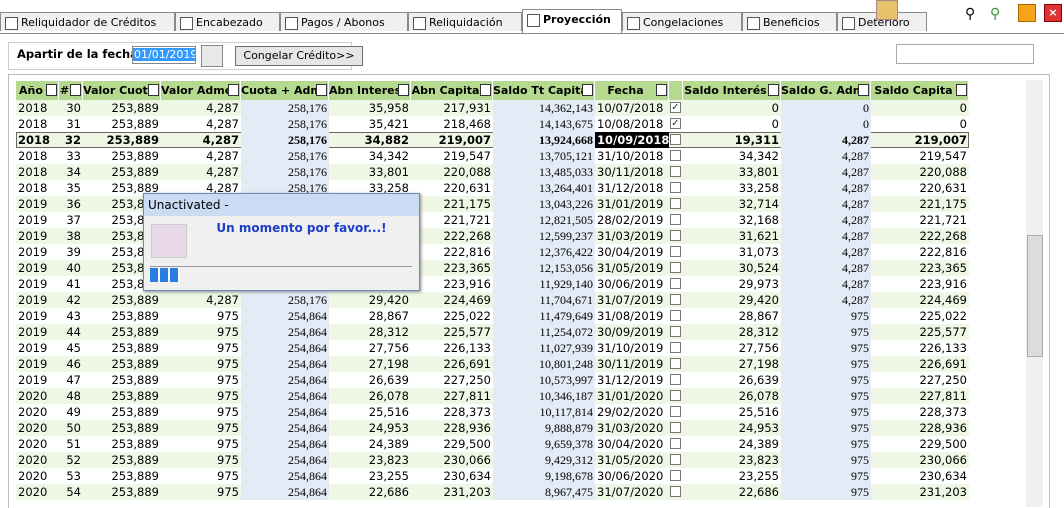  I want to click on zoom-icon: ⚲, so click(973, 14).